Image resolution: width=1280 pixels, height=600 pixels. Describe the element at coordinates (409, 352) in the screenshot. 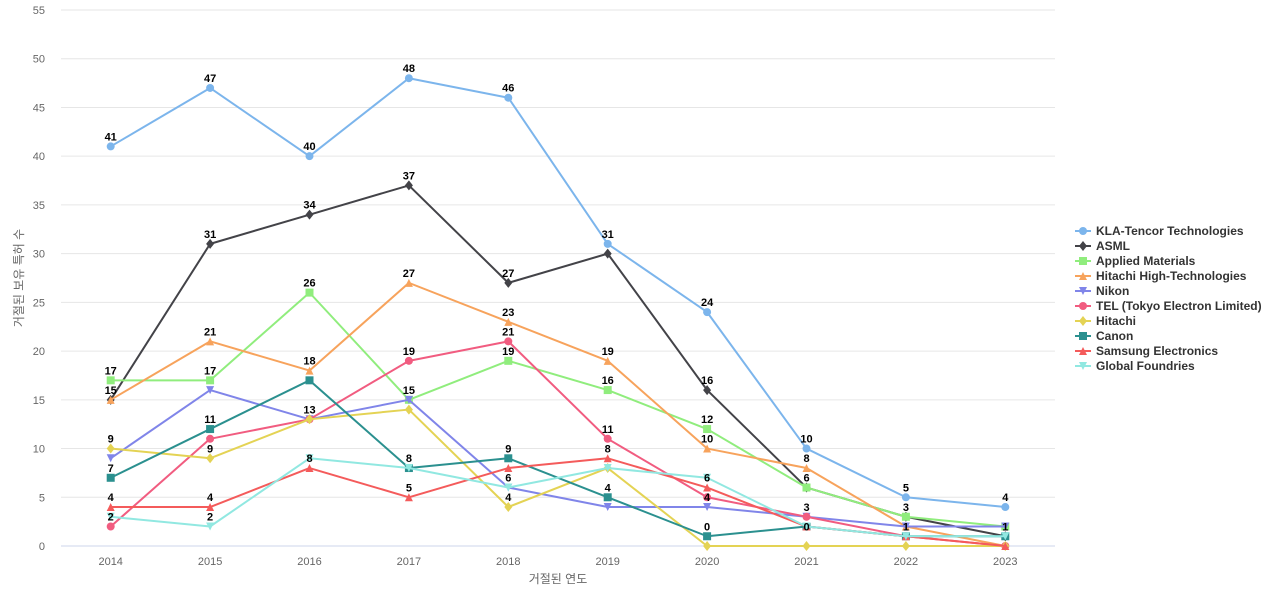

I see `data-label: 19` at that location.